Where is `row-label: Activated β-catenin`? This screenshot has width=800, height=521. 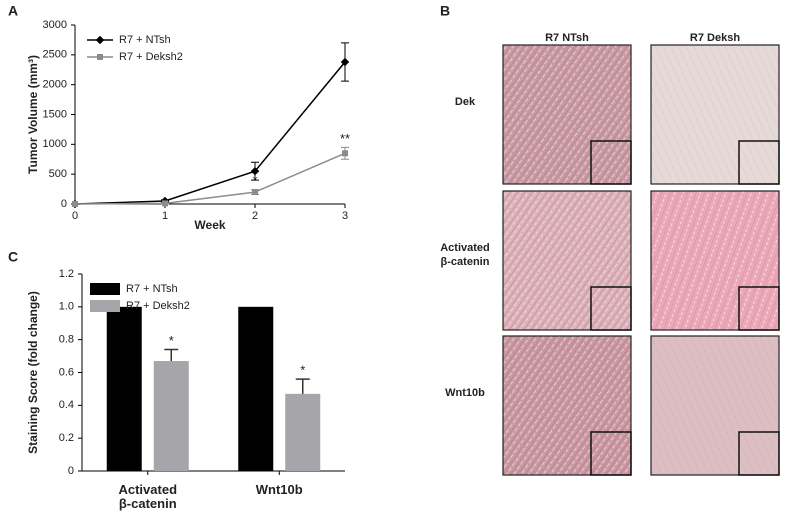
row-label: Activated β-catenin is located at coordinates (465, 254).